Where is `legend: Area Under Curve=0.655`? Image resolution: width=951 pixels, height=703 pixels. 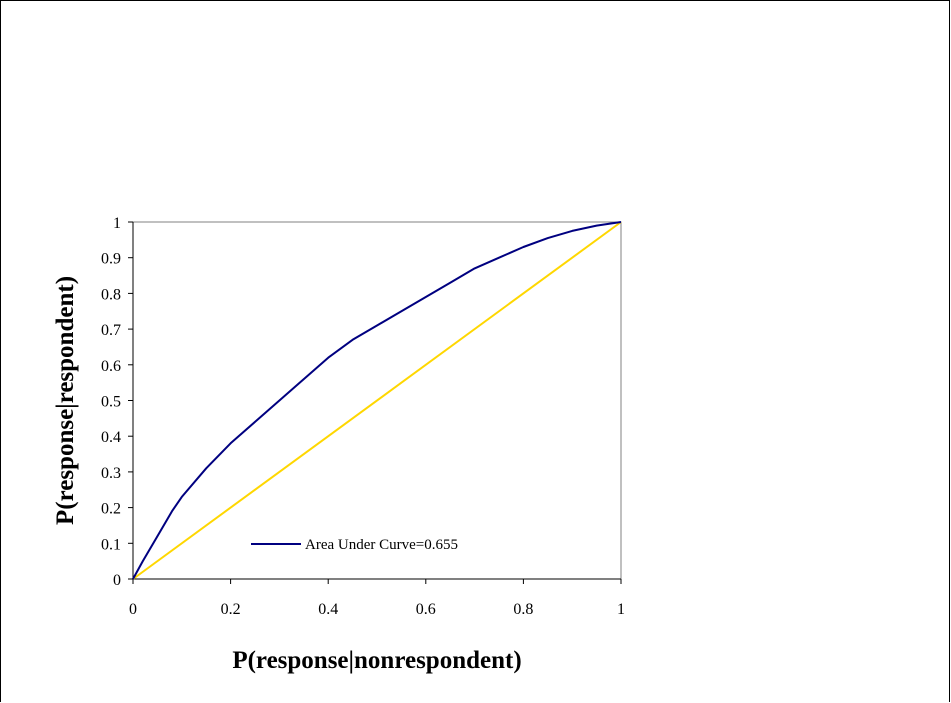
legend: Area Under Curve=0.655 is located at coordinates (354, 545).